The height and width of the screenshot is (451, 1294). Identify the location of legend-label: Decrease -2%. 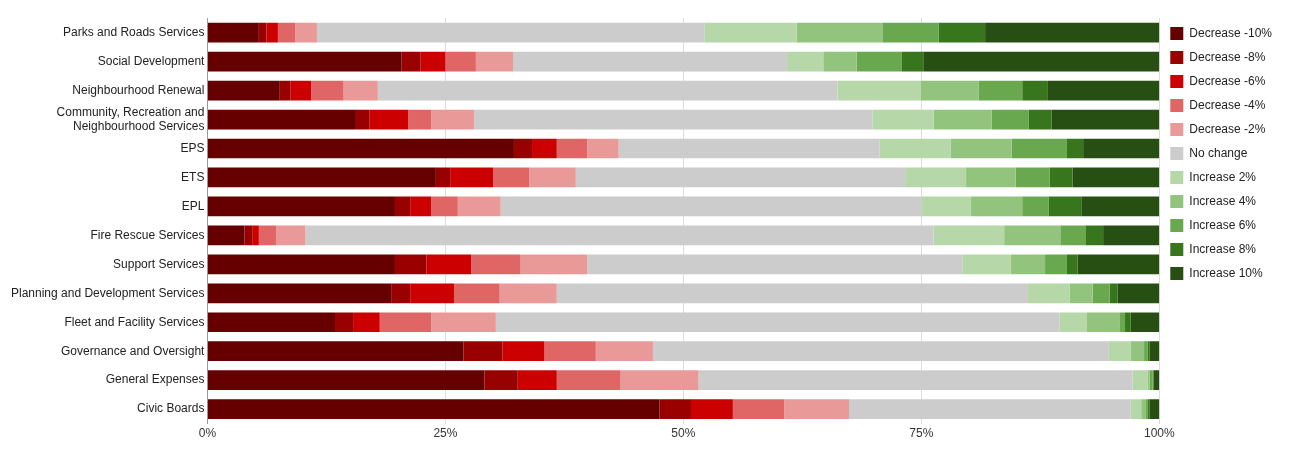
(1227, 128).